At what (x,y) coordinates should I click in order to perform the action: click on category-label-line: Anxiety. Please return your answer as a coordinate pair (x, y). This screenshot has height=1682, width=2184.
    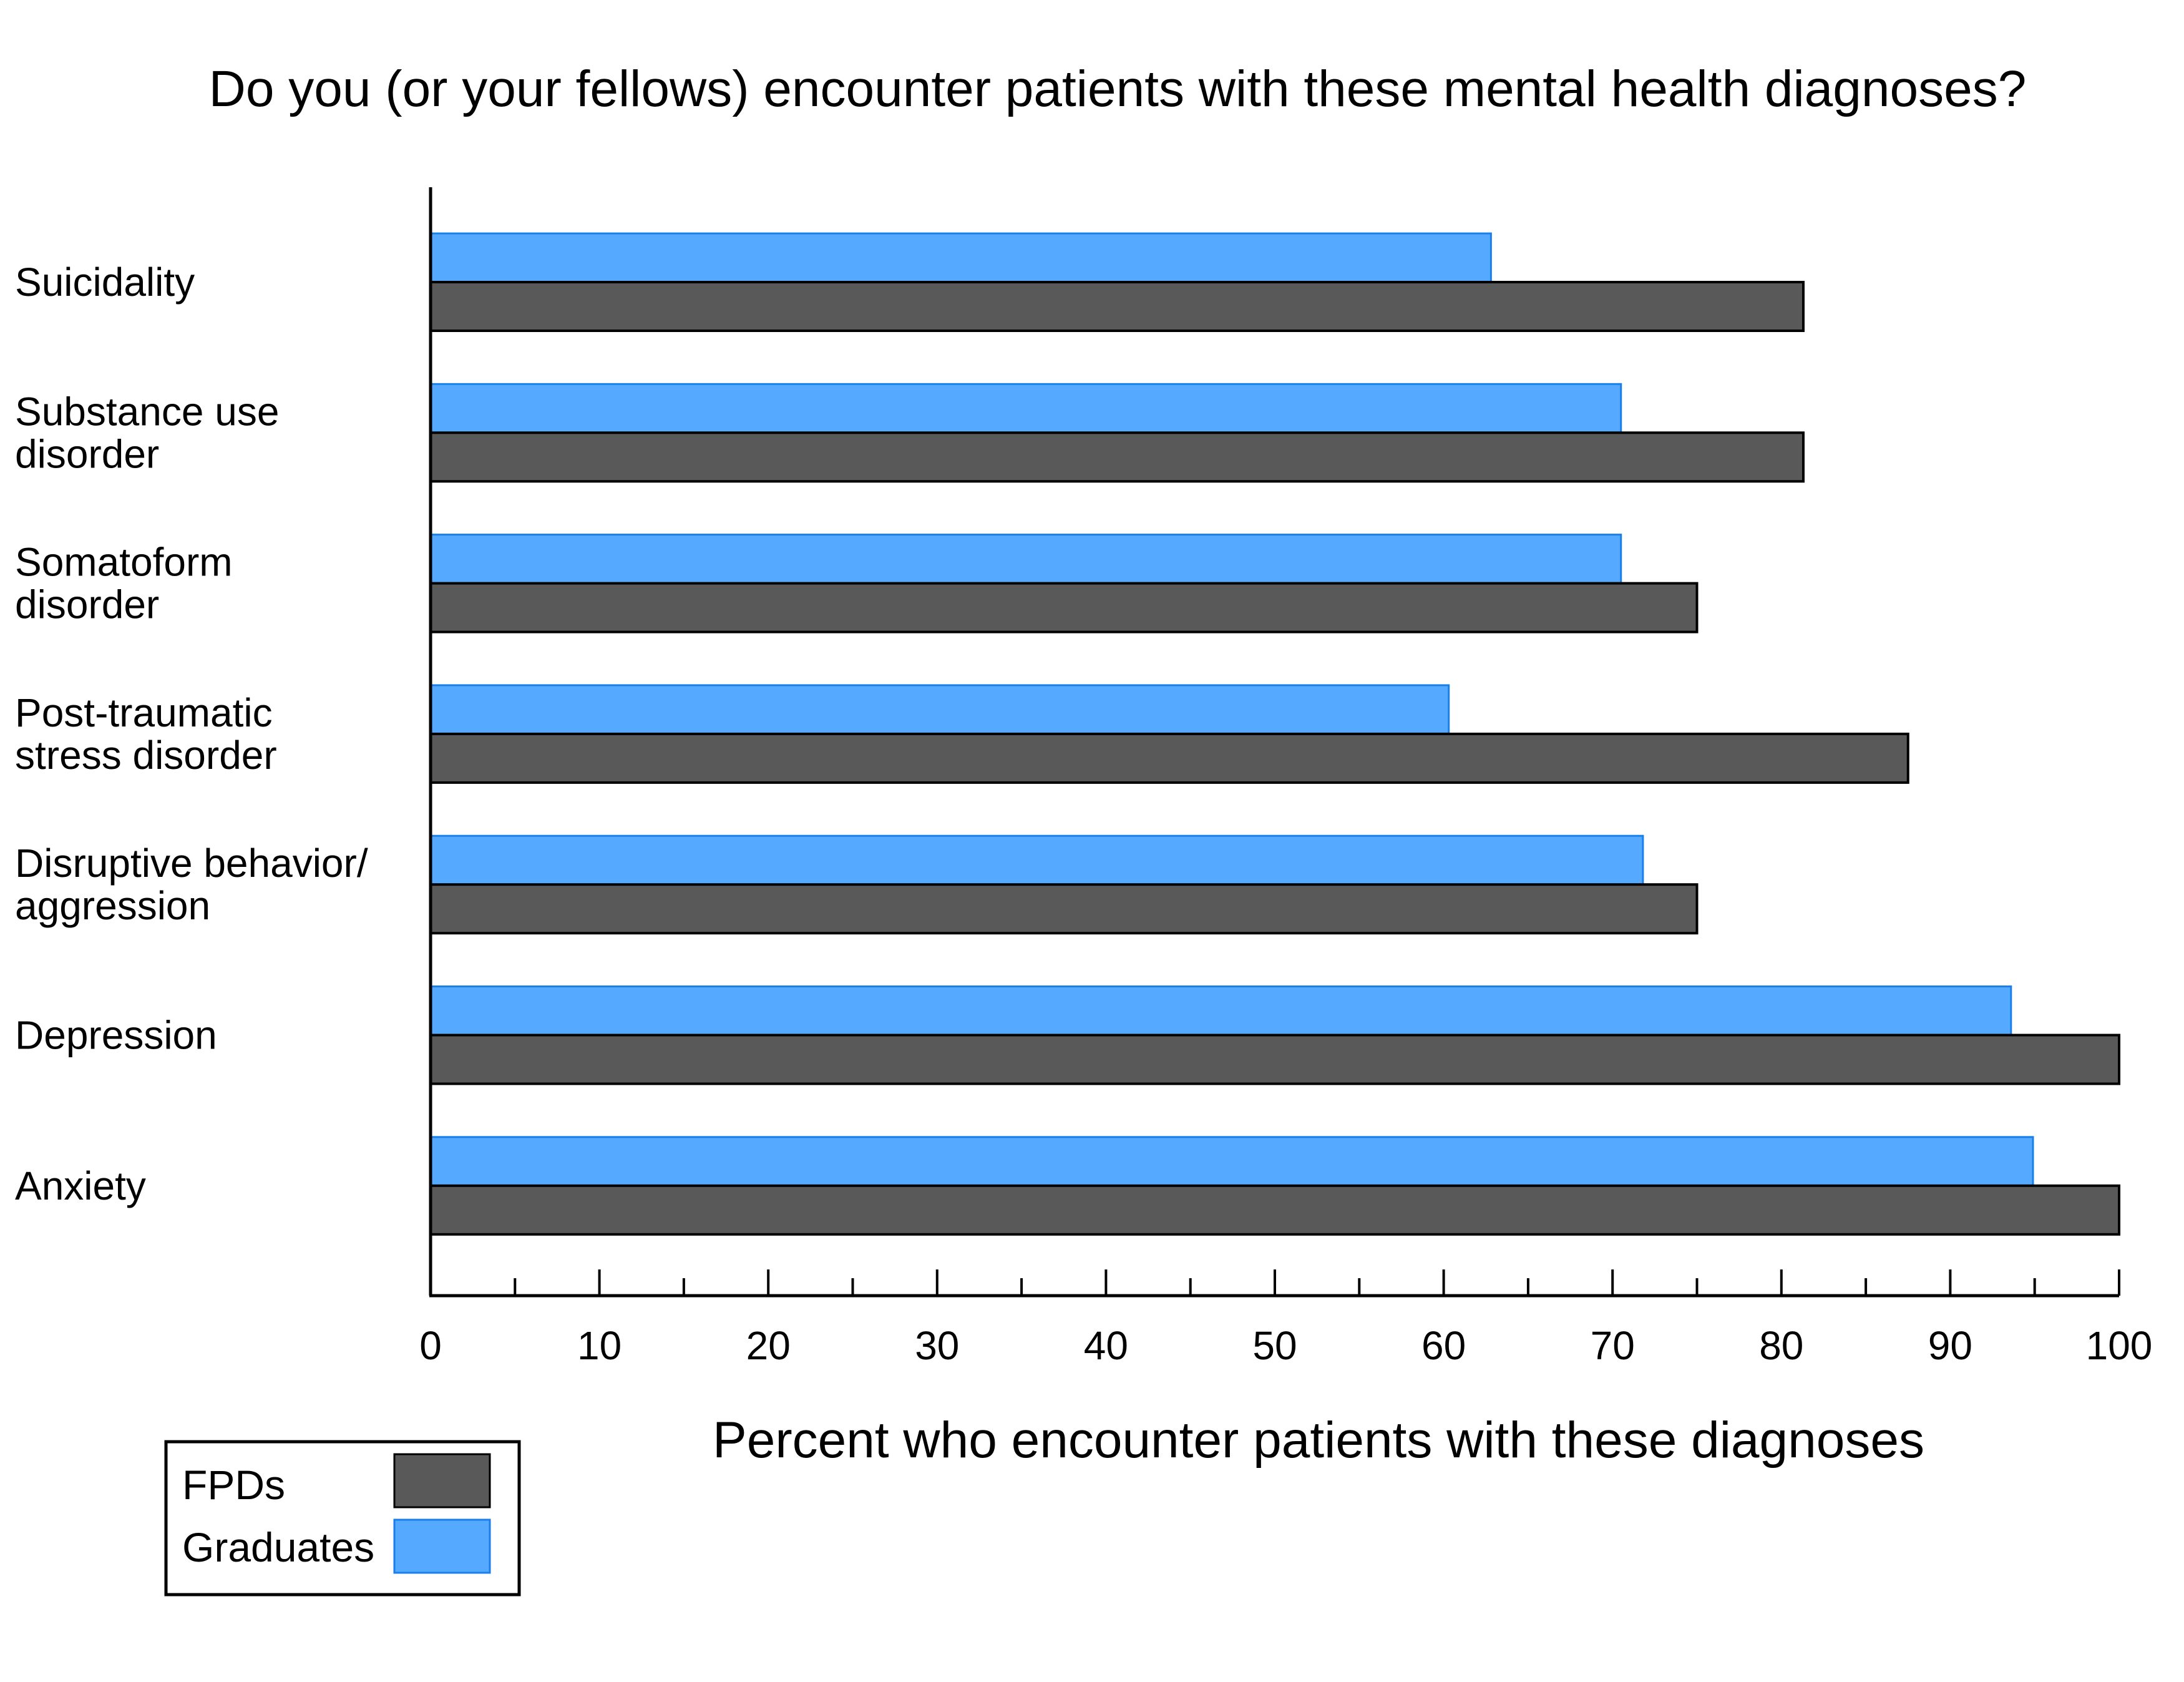
    Looking at the image, I should click on (81, 1185).